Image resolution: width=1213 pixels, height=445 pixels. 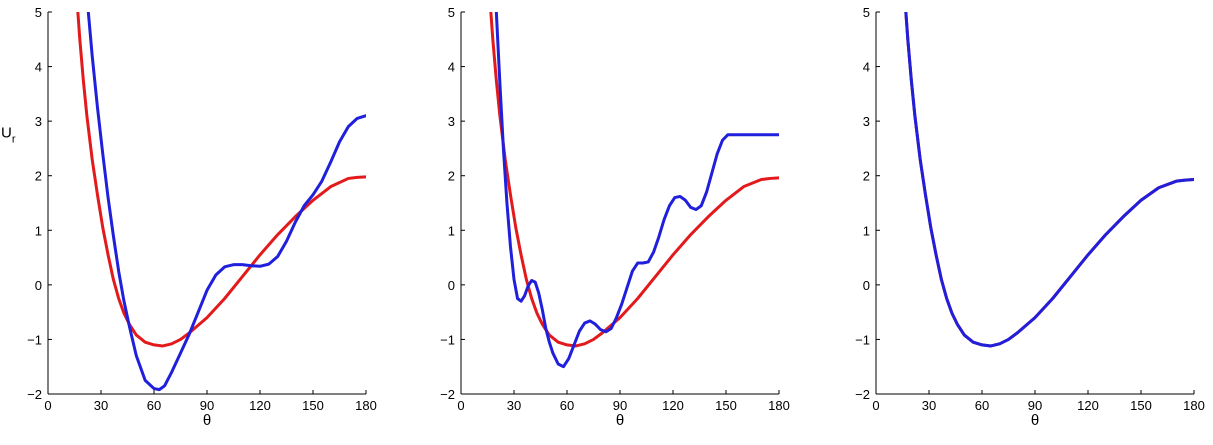 What do you see at coordinates (8, 135) in the screenshot?
I see `y-axis-label: Ur` at bounding box center [8, 135].